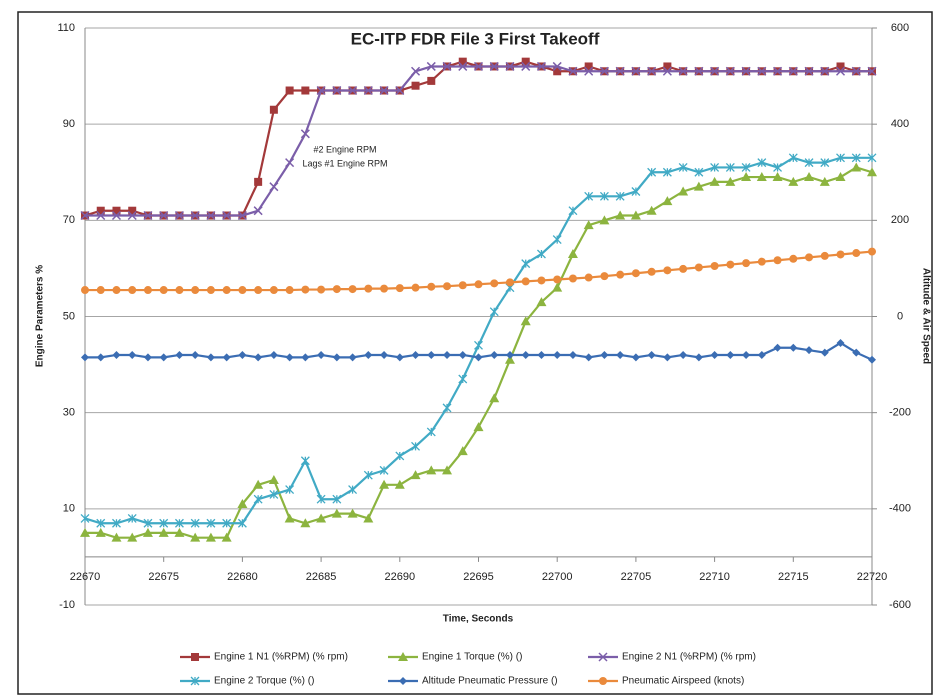  I want to click on x-tick-label: 22695, so click(478, 577).